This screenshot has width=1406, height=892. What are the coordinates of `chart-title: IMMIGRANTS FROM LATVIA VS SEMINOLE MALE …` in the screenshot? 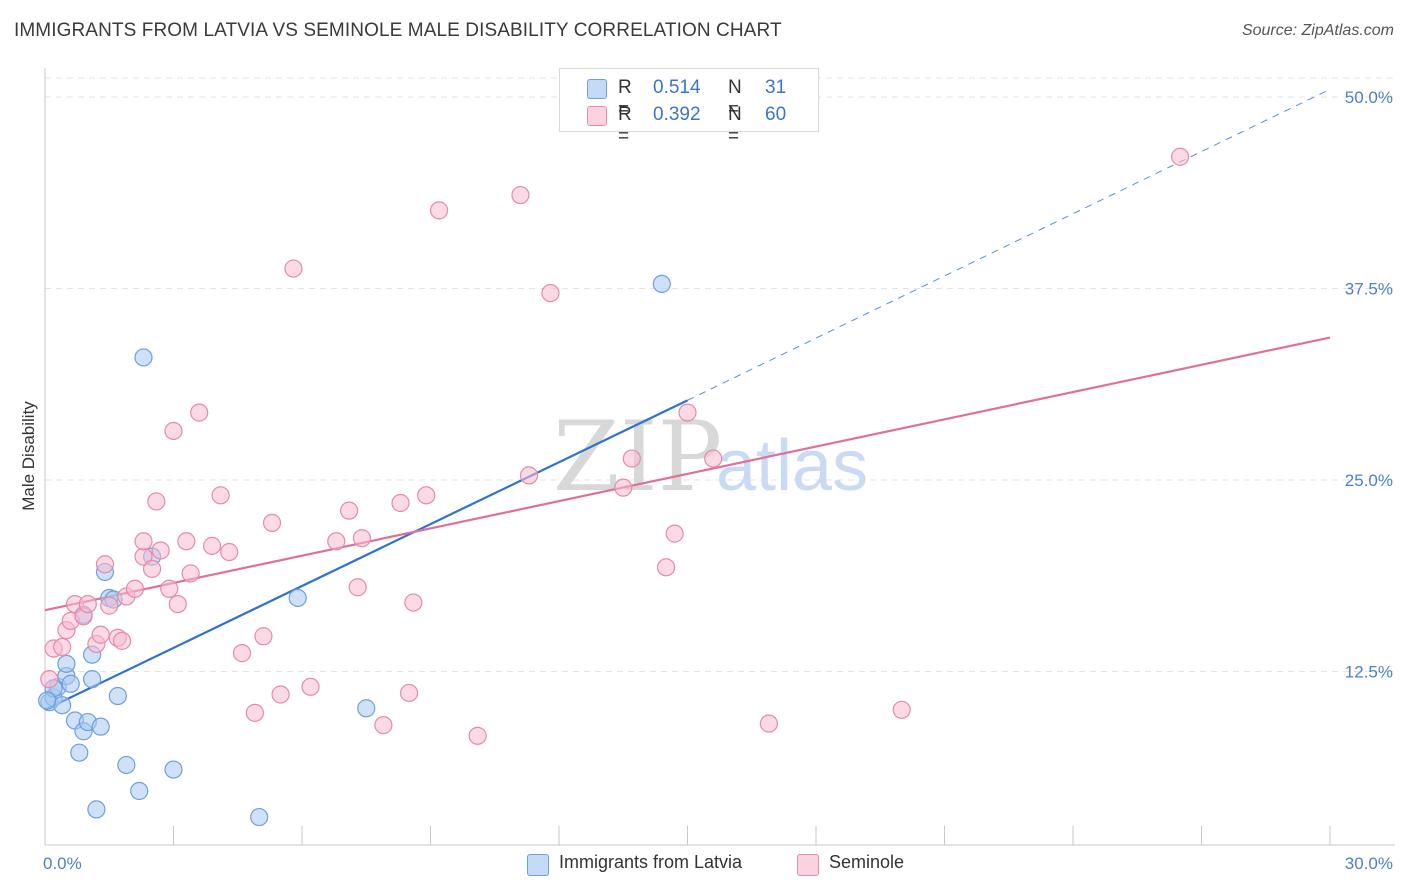 It's located at (398, 30).